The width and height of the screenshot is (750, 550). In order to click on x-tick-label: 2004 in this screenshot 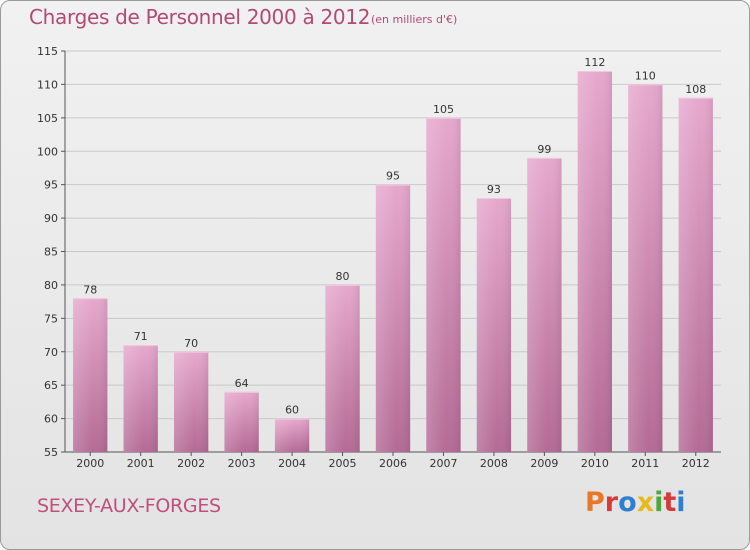, I will do `click(292, 463)`.